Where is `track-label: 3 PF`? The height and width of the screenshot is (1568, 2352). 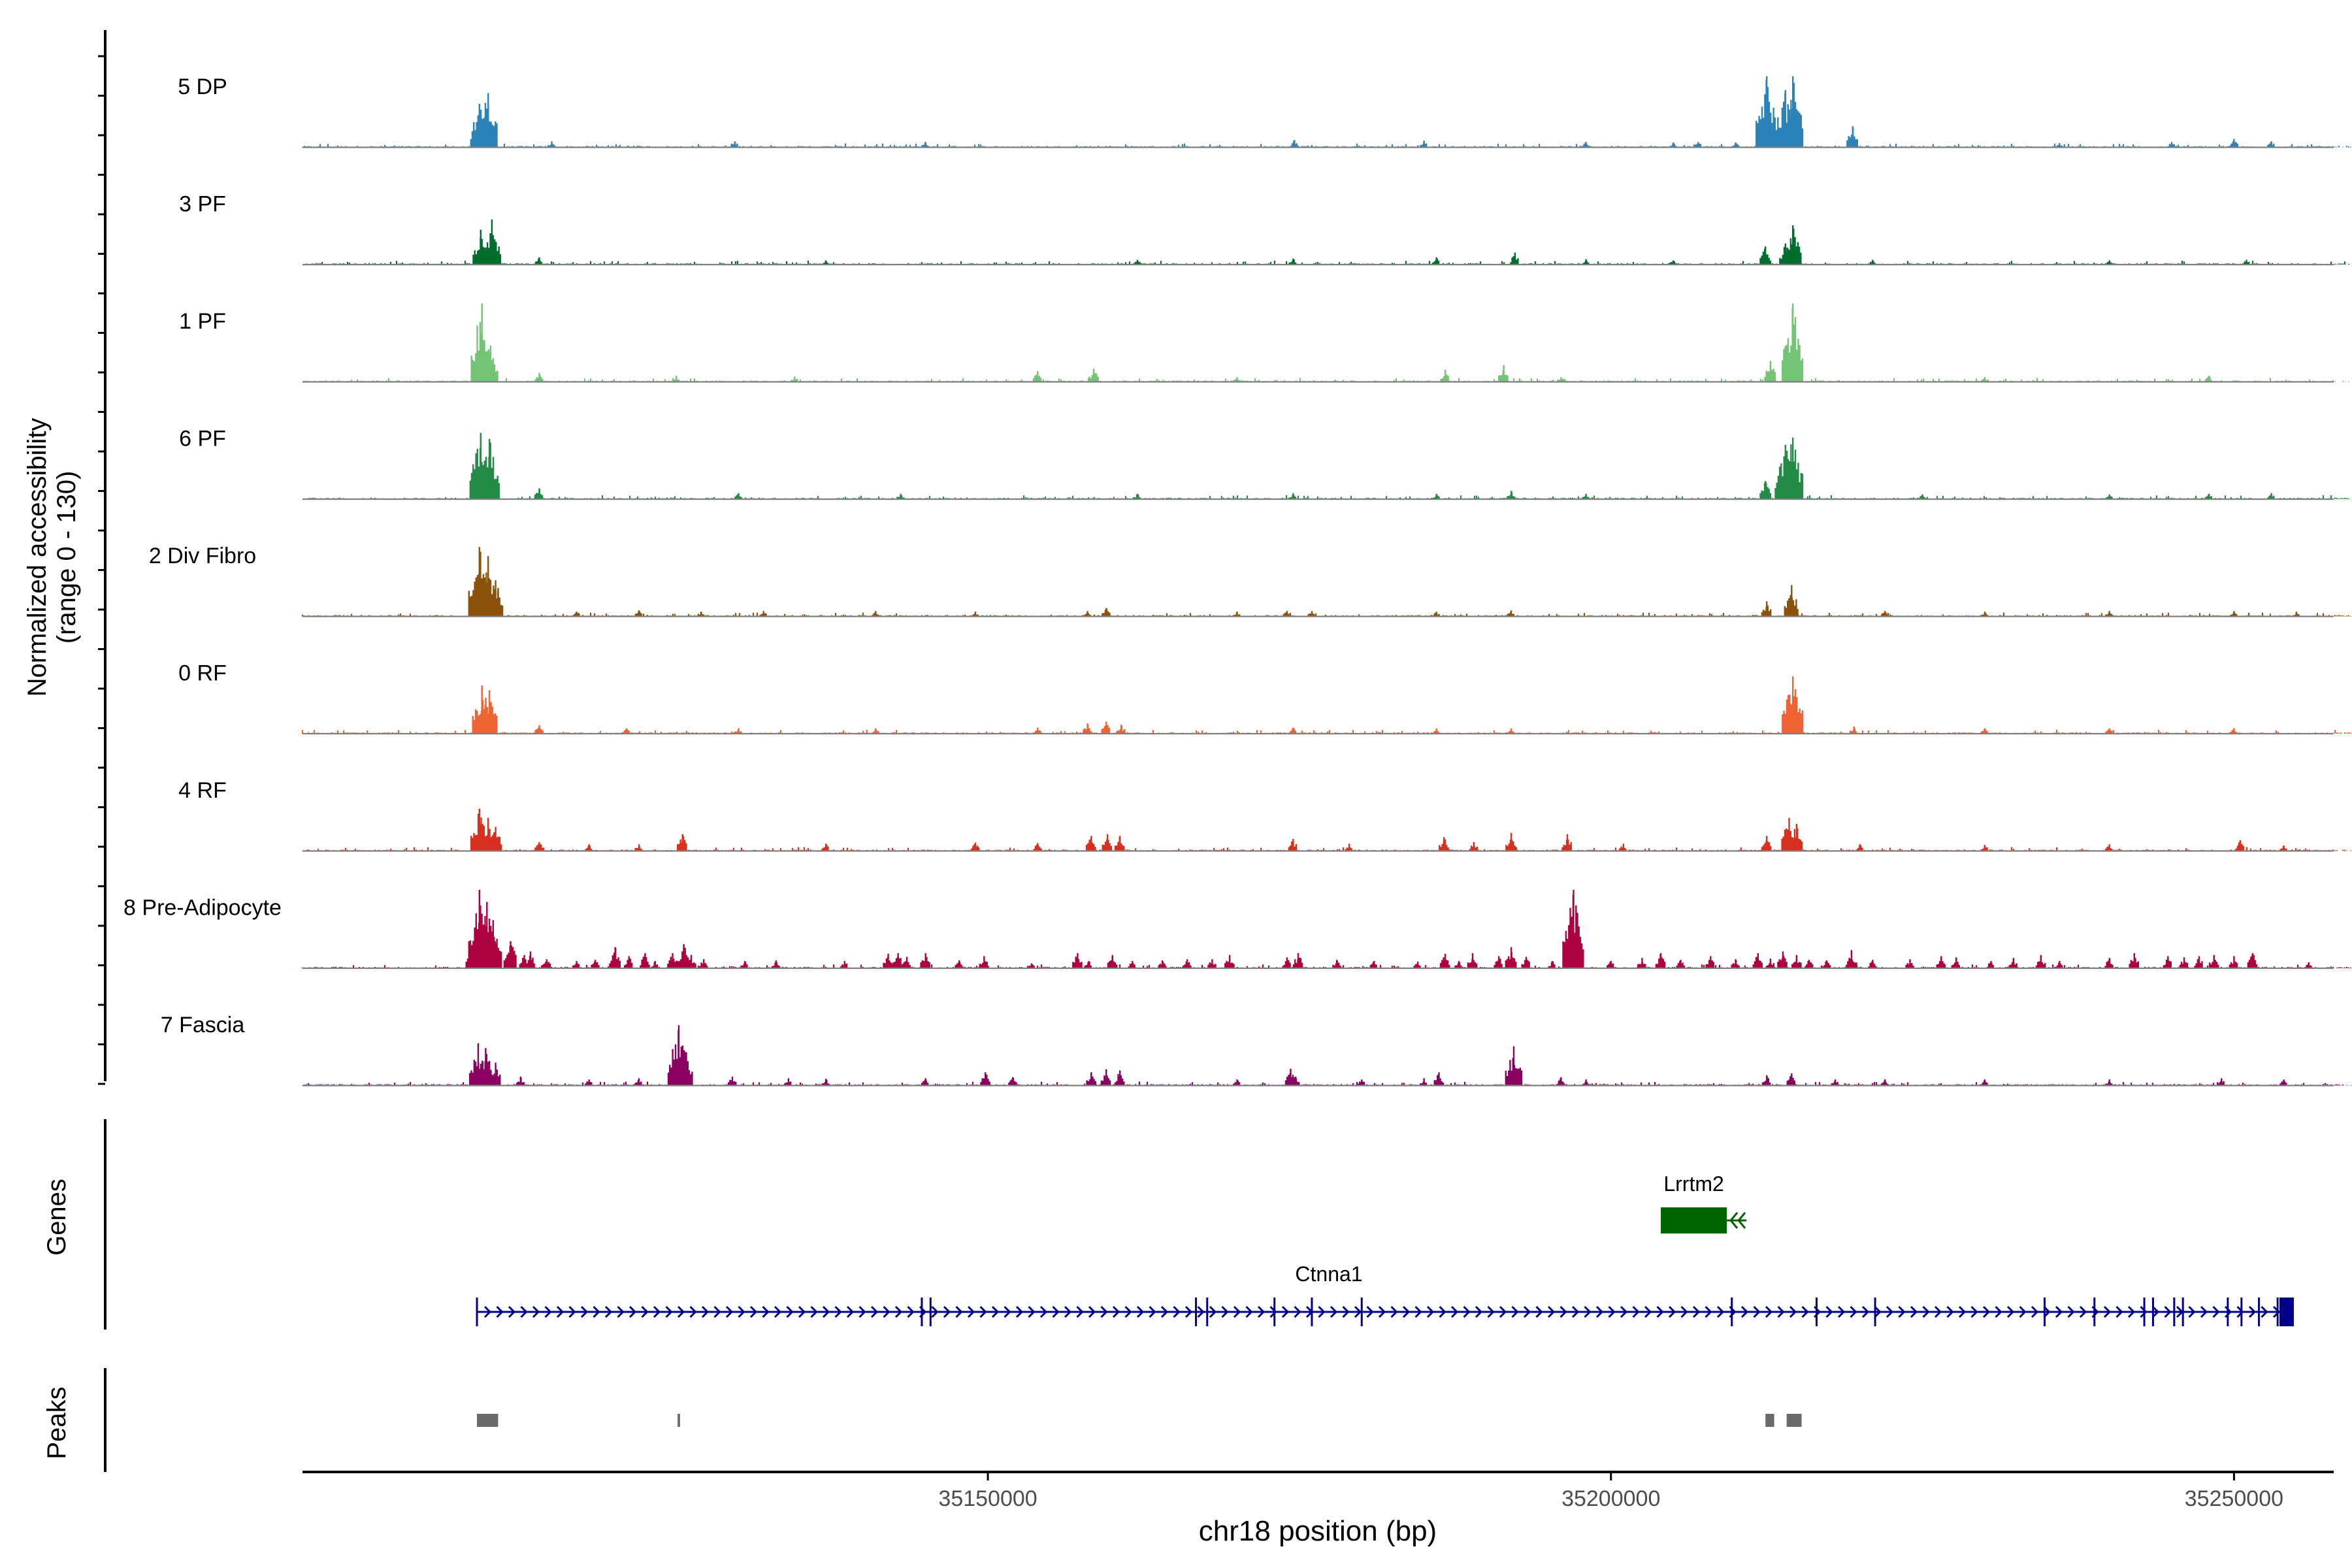 track-label: 3 PF is located at coordinates (202, 204).